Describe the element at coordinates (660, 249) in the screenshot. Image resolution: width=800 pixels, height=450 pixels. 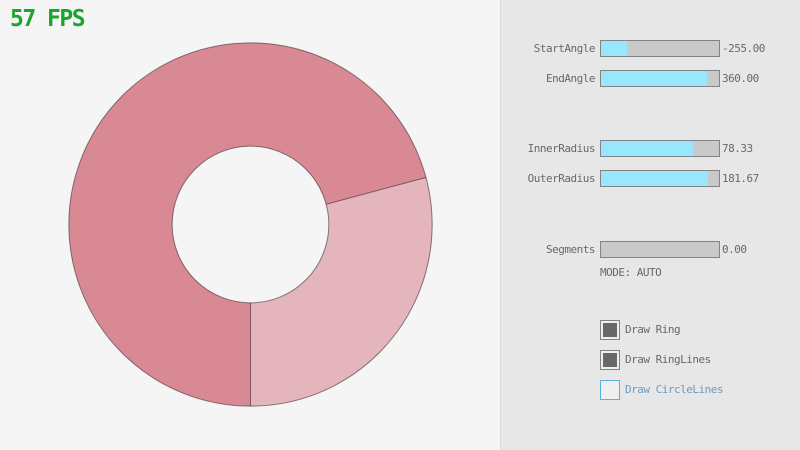
I see `segments-slider` at that location.